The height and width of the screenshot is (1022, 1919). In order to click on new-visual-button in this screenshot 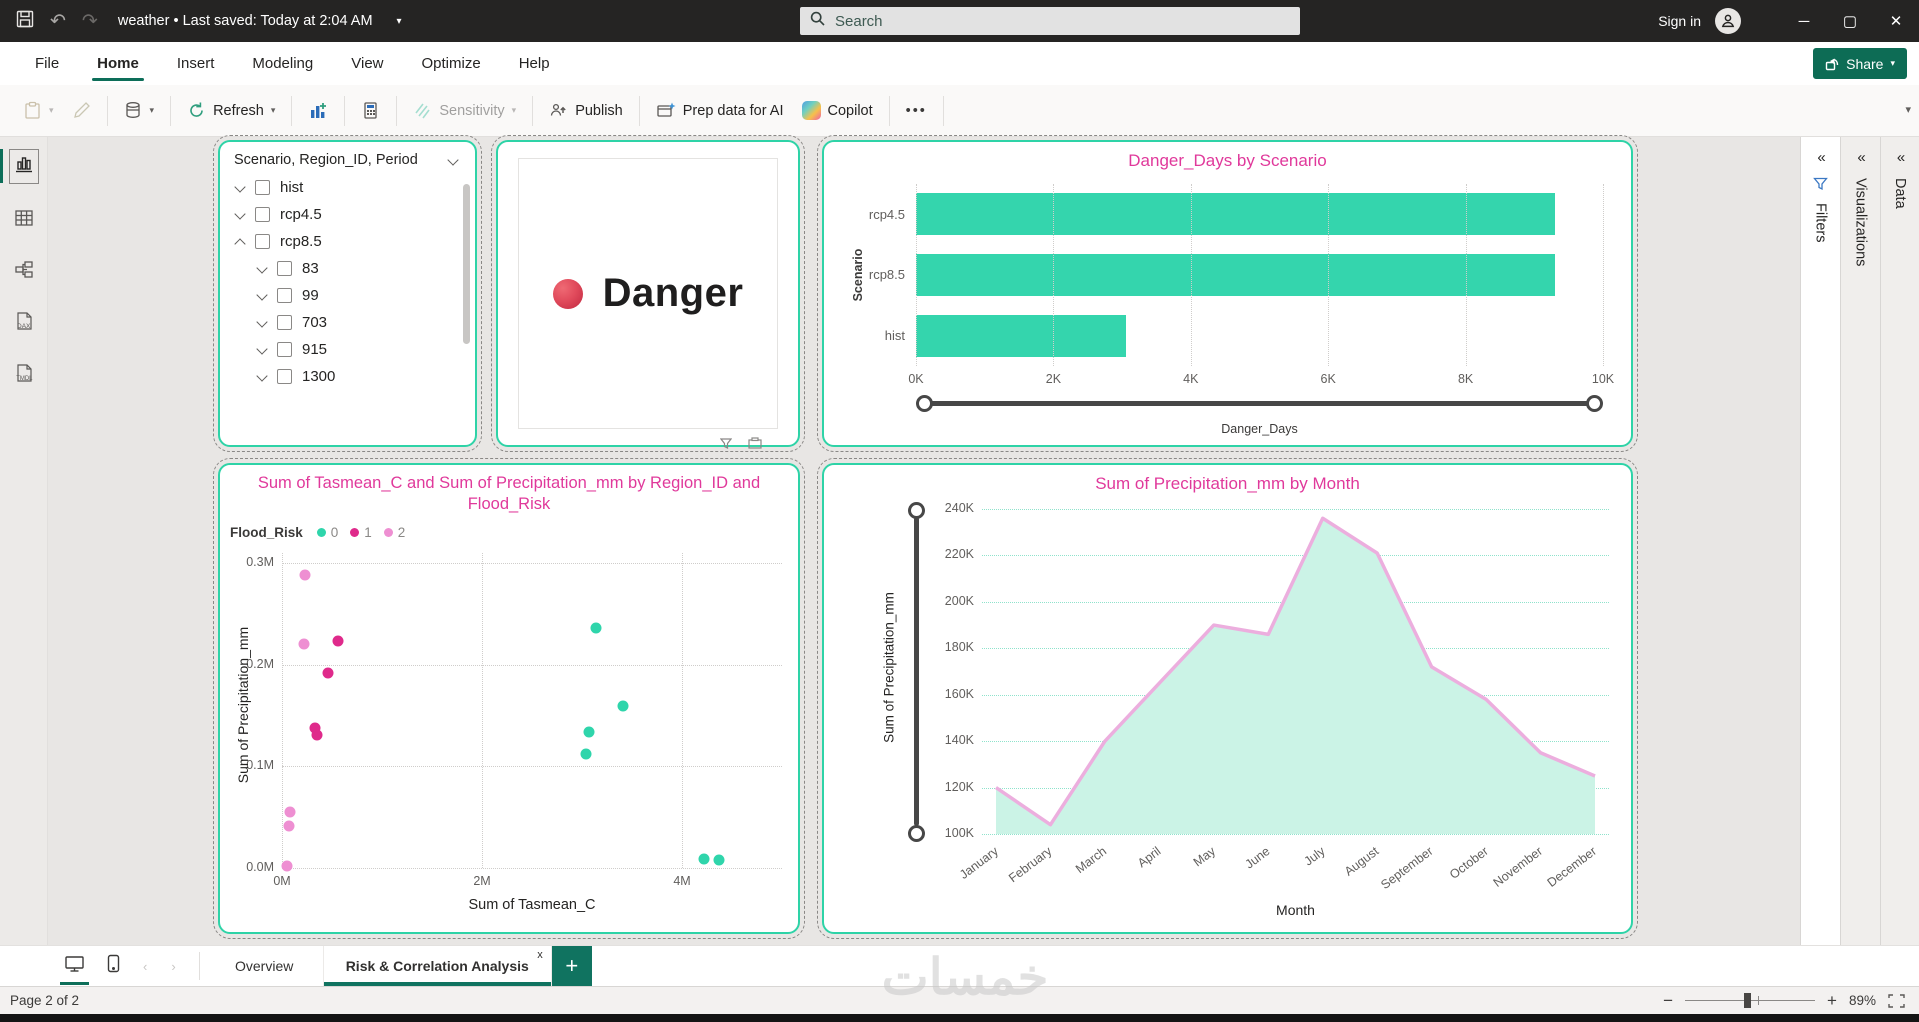, I will do `click(318, 111)`.